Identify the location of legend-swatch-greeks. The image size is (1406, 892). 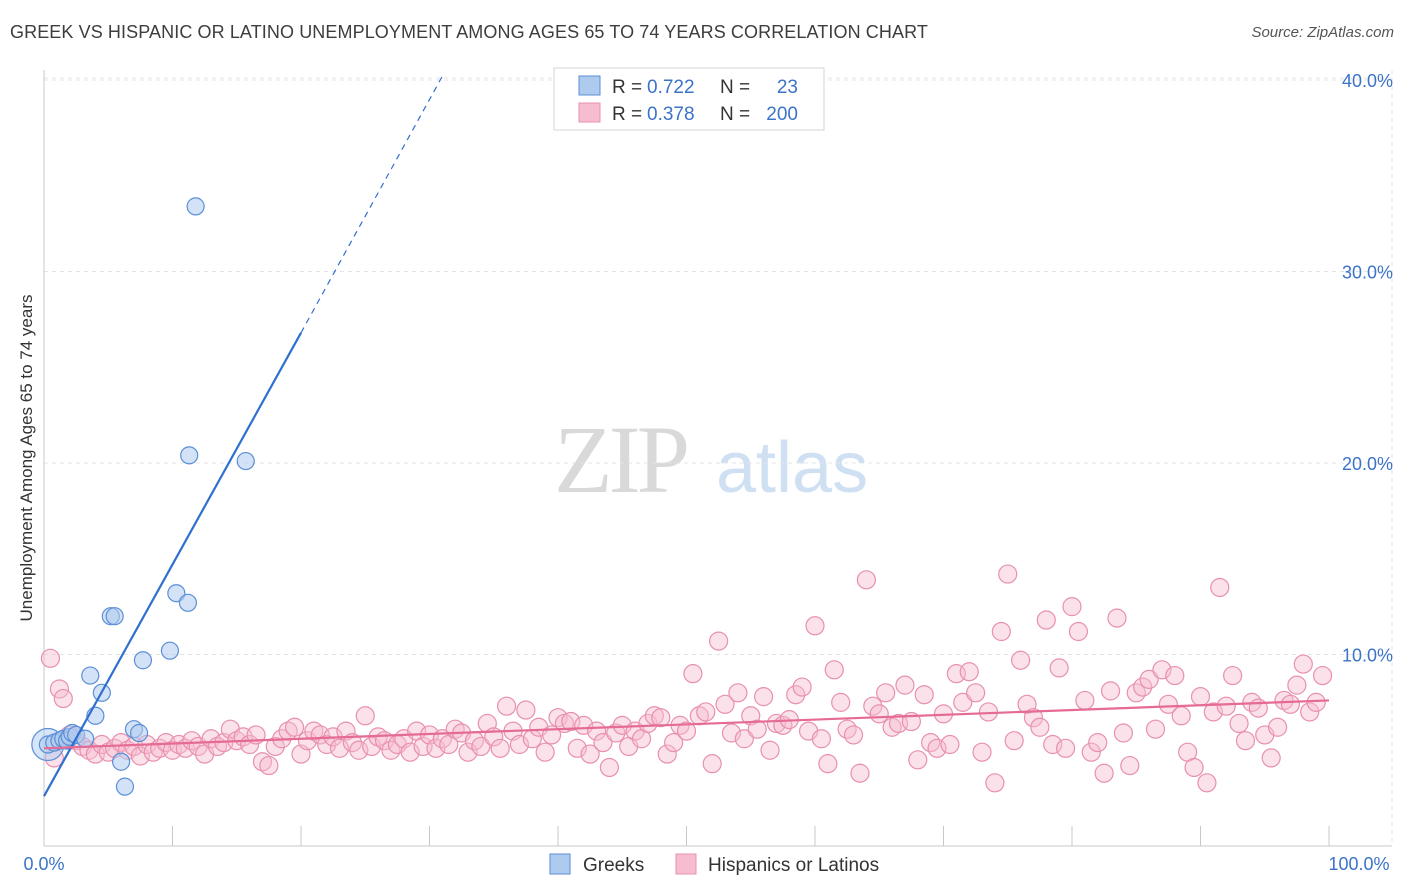
(589, 85).